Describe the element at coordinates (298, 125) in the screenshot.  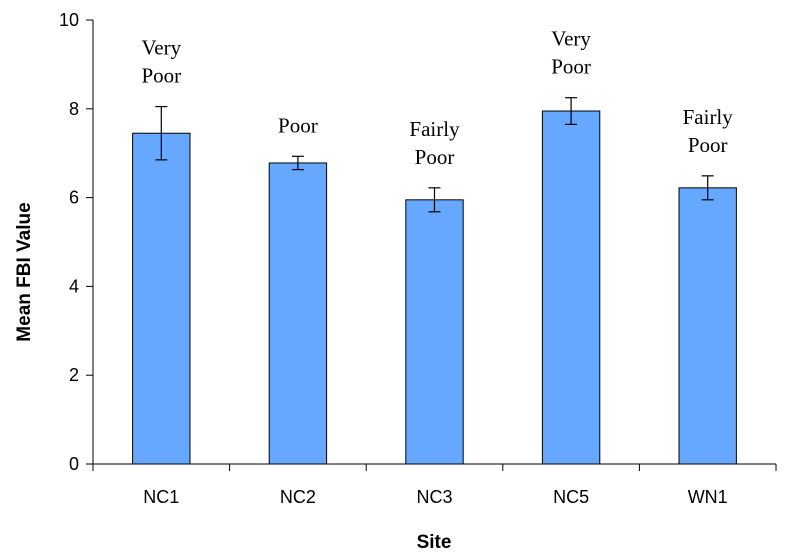
I see `rating-label-nc2: Poor` at that location.